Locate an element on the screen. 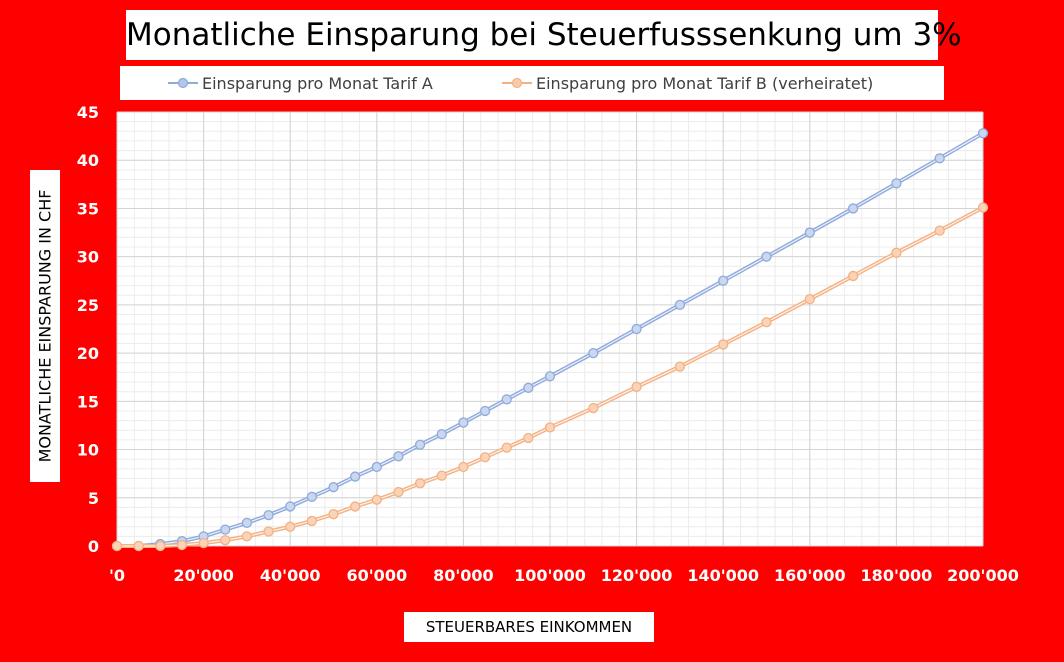  x-axis-label: STEUERBARES EINKOMMEN is located at coordinates (529, 627).